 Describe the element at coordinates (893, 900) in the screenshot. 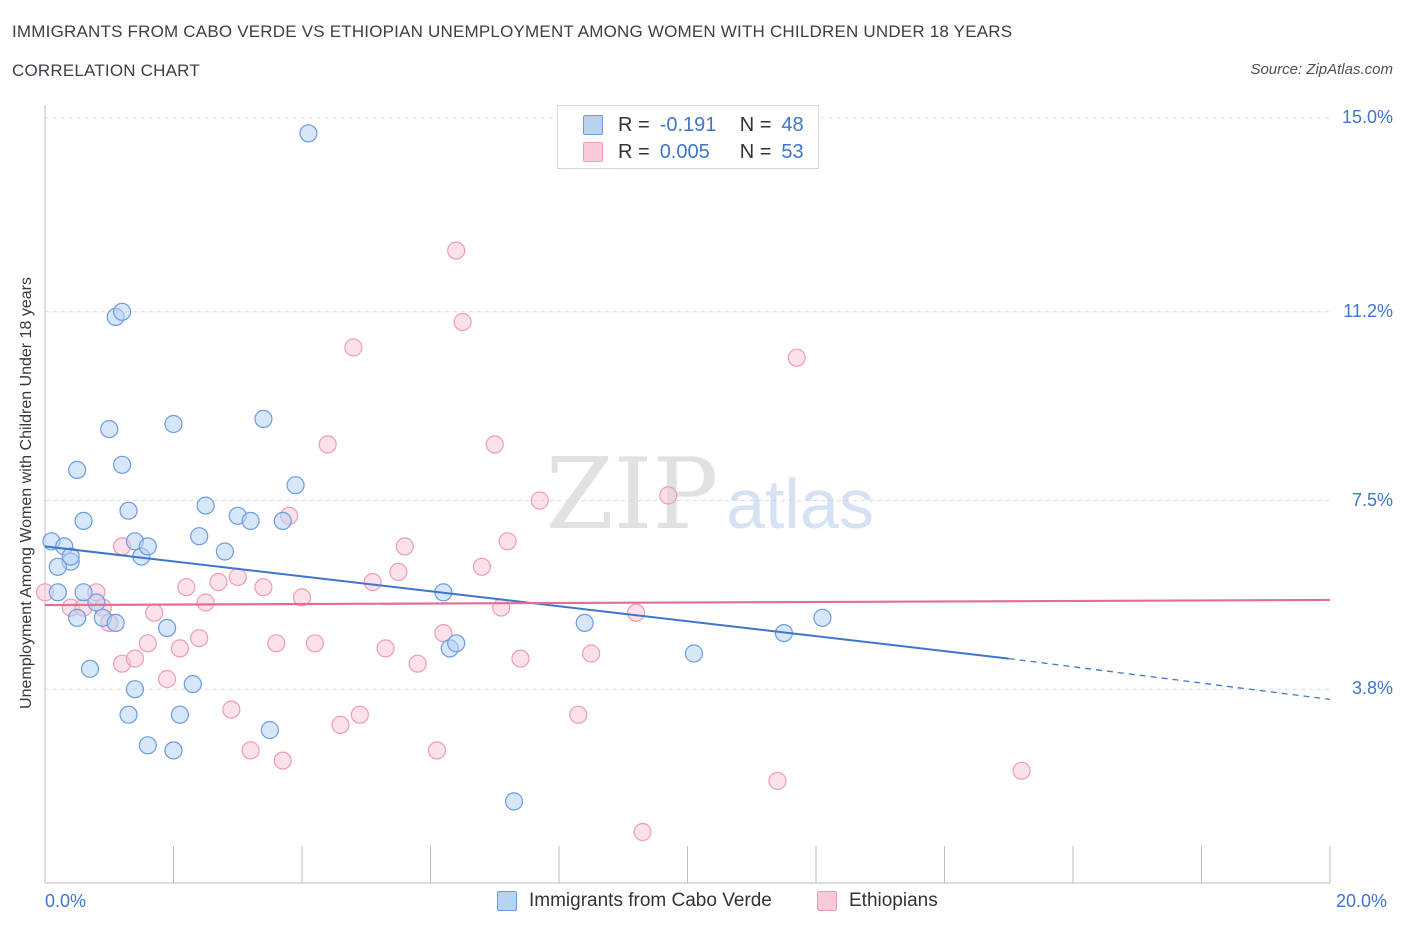

I see `legend-label: Ethiopians` at that location.